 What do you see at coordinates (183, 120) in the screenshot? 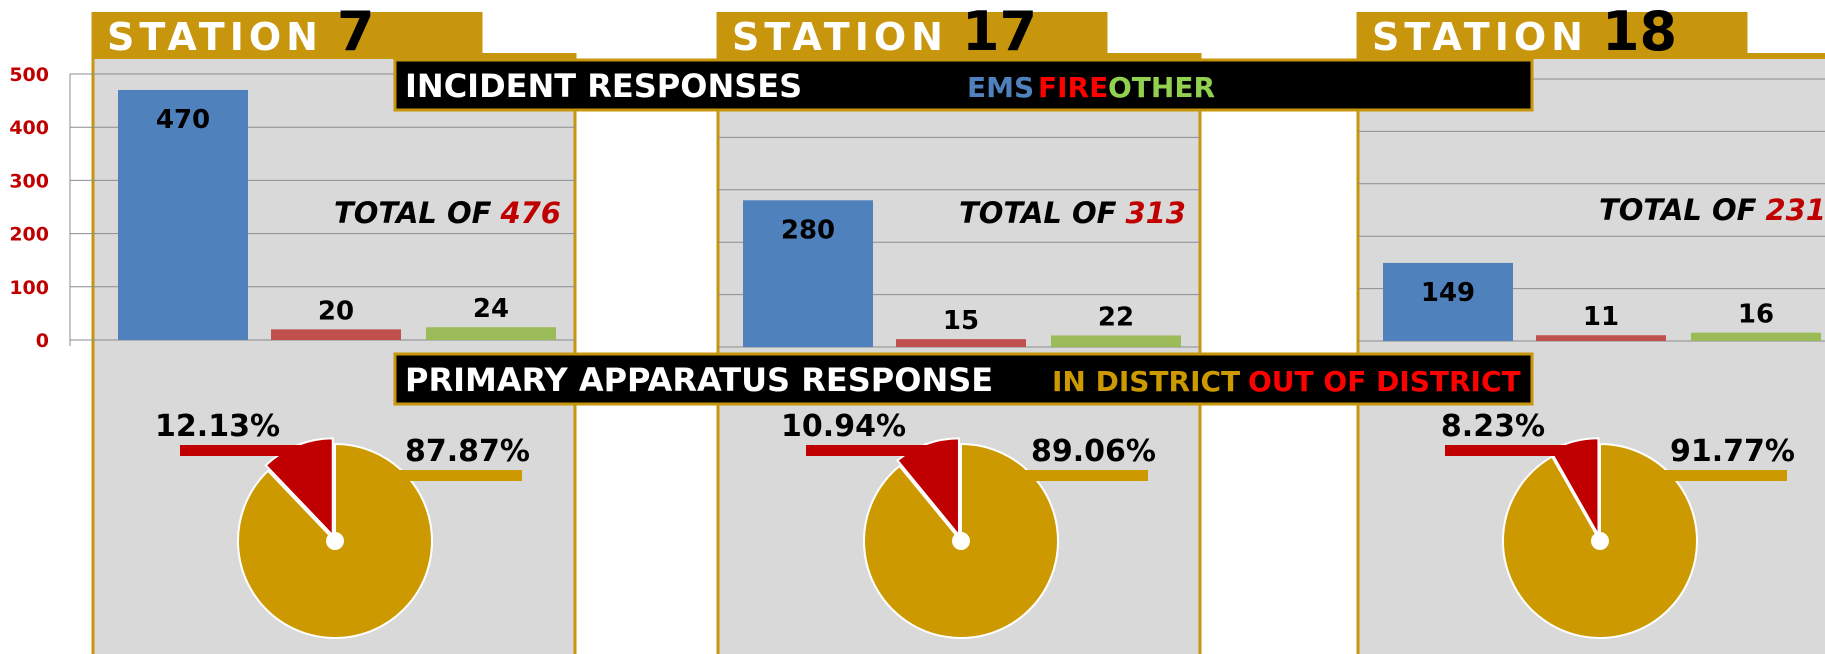
I see `bar-value-label: 470` at bounding box center [183, 120].